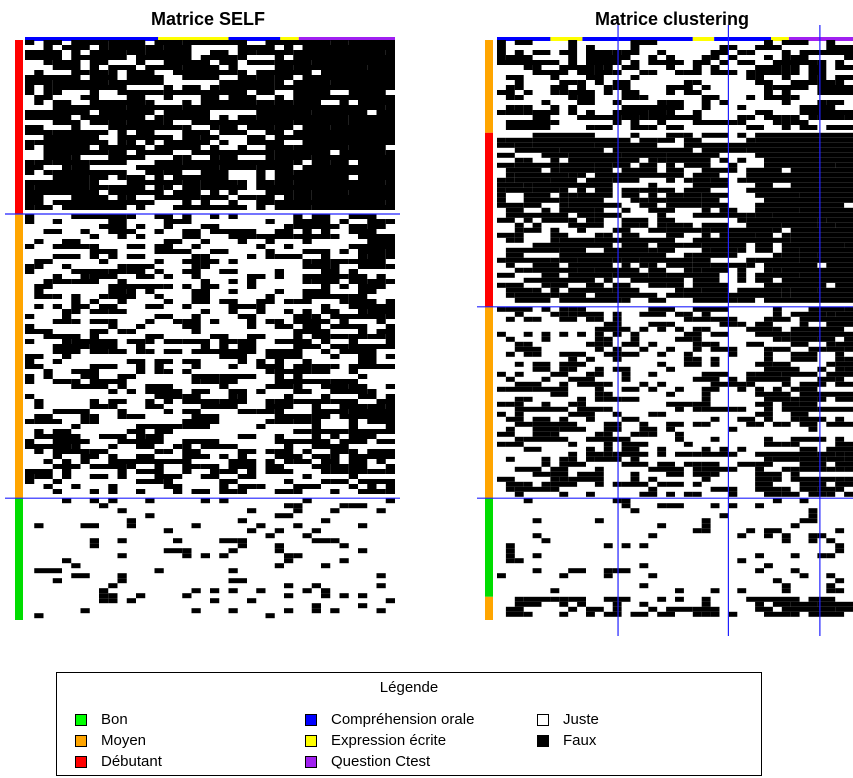  What do you see at coordinates (81, 719) in the screenshot?
I see `green-square-icon` at bounding box center [81, 719].